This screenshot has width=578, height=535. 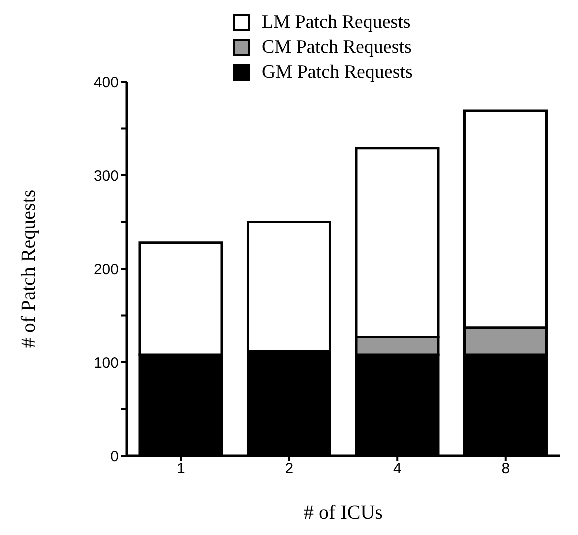 What do you see at coordinates (106, 83) in the screenshot?
I see `y-tick-label: 400` at bounding box center [106, 83].